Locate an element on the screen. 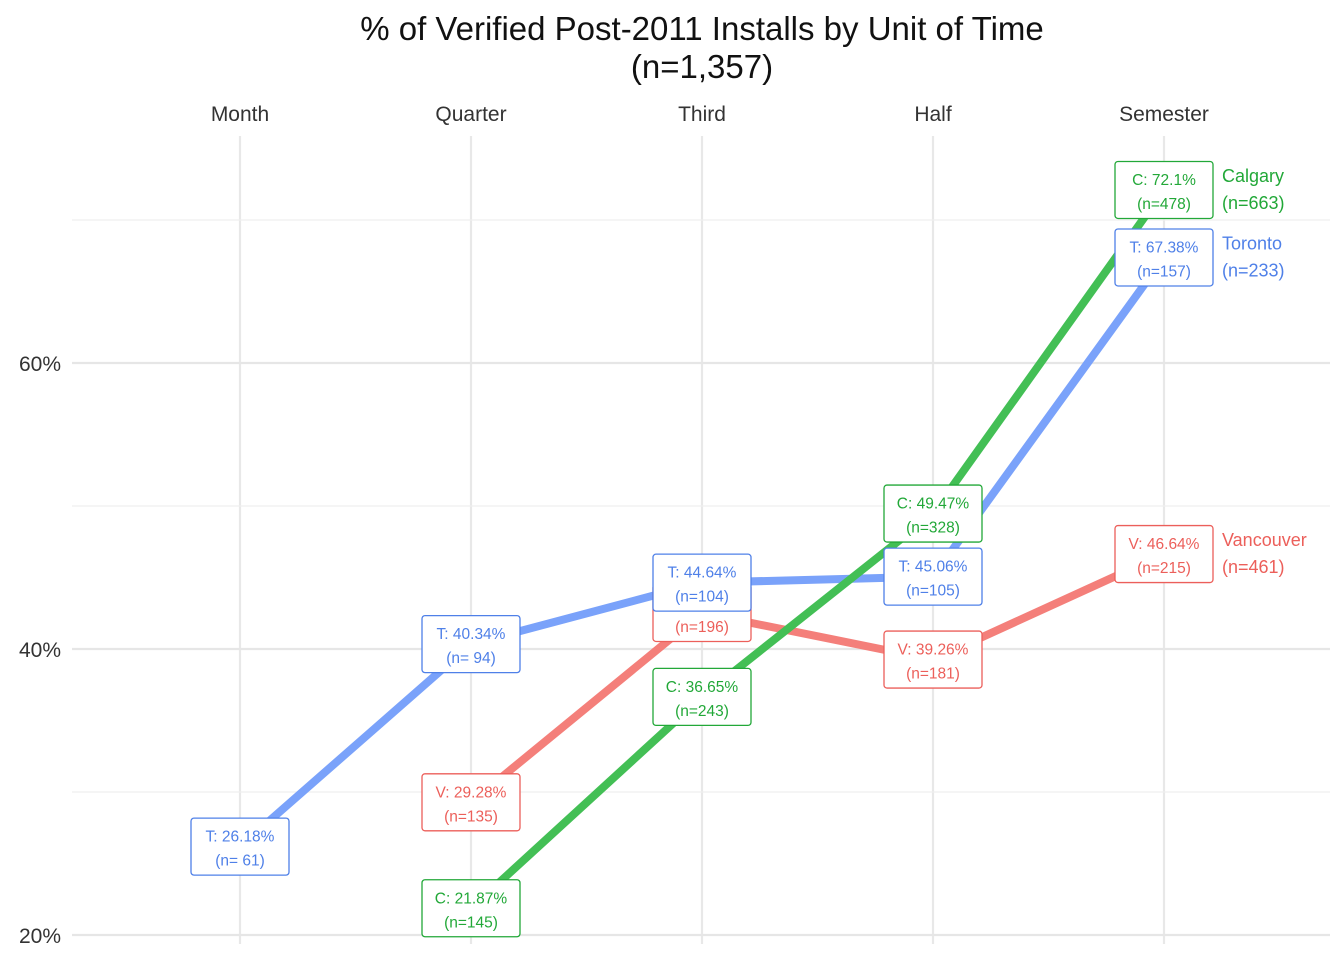 This screenshot has height=960, width=1344. point-label-toronto: T: 45.06% (n=105) is located at coordinates (933, 576).